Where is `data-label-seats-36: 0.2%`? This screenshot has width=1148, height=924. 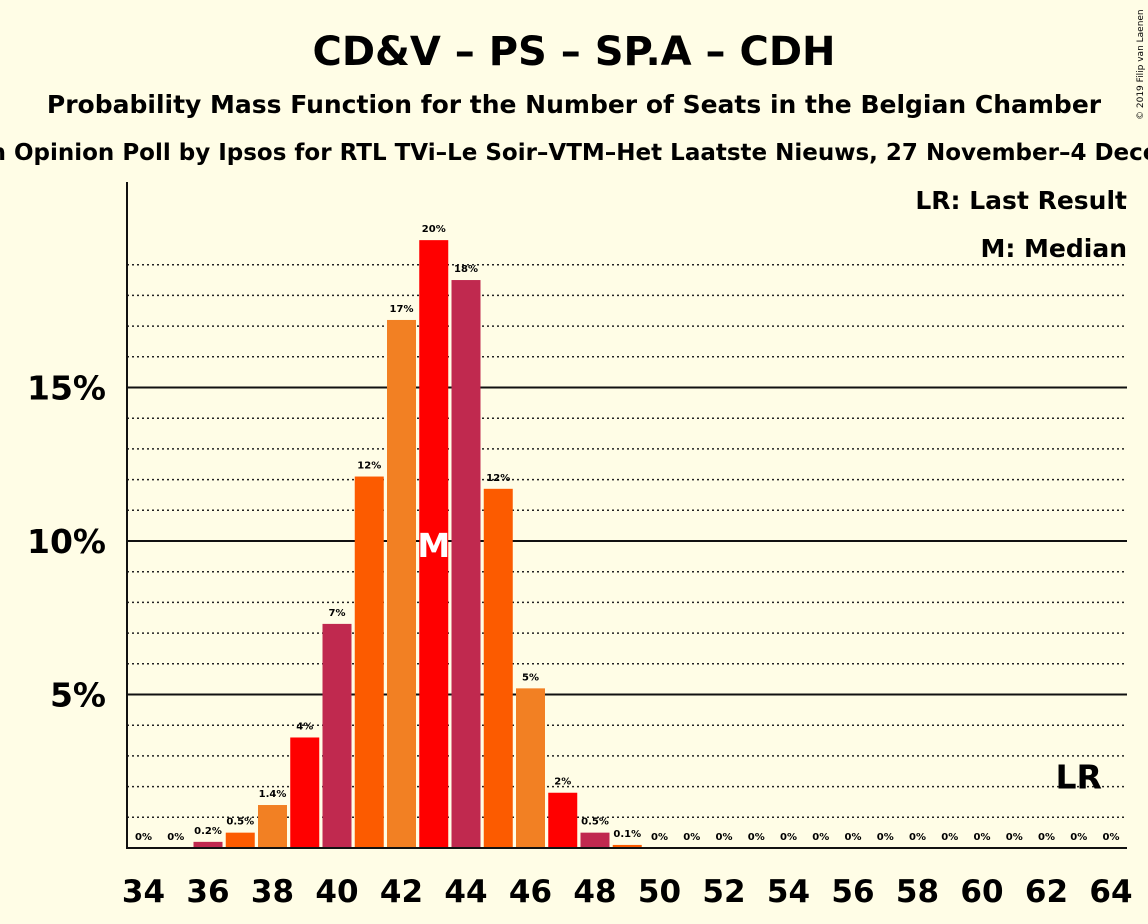
data-label-seats-36: 0.2% is located at coordinates (208, 831).